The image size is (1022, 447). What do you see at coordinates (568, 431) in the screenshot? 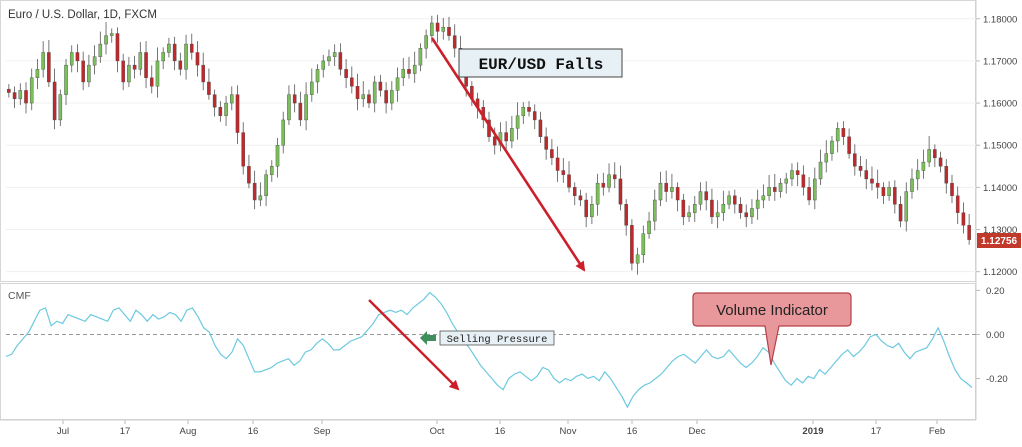
I see `x-tick-label: Nov` at bounding box center [568, 431].